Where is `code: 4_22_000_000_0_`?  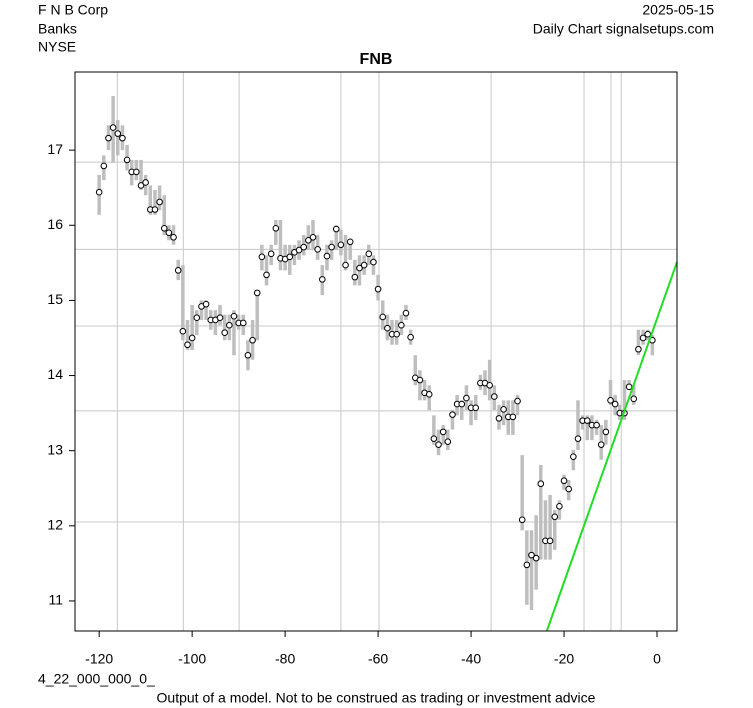
code: 4_22_000_000_0_ is located at coordinates (96, 679).